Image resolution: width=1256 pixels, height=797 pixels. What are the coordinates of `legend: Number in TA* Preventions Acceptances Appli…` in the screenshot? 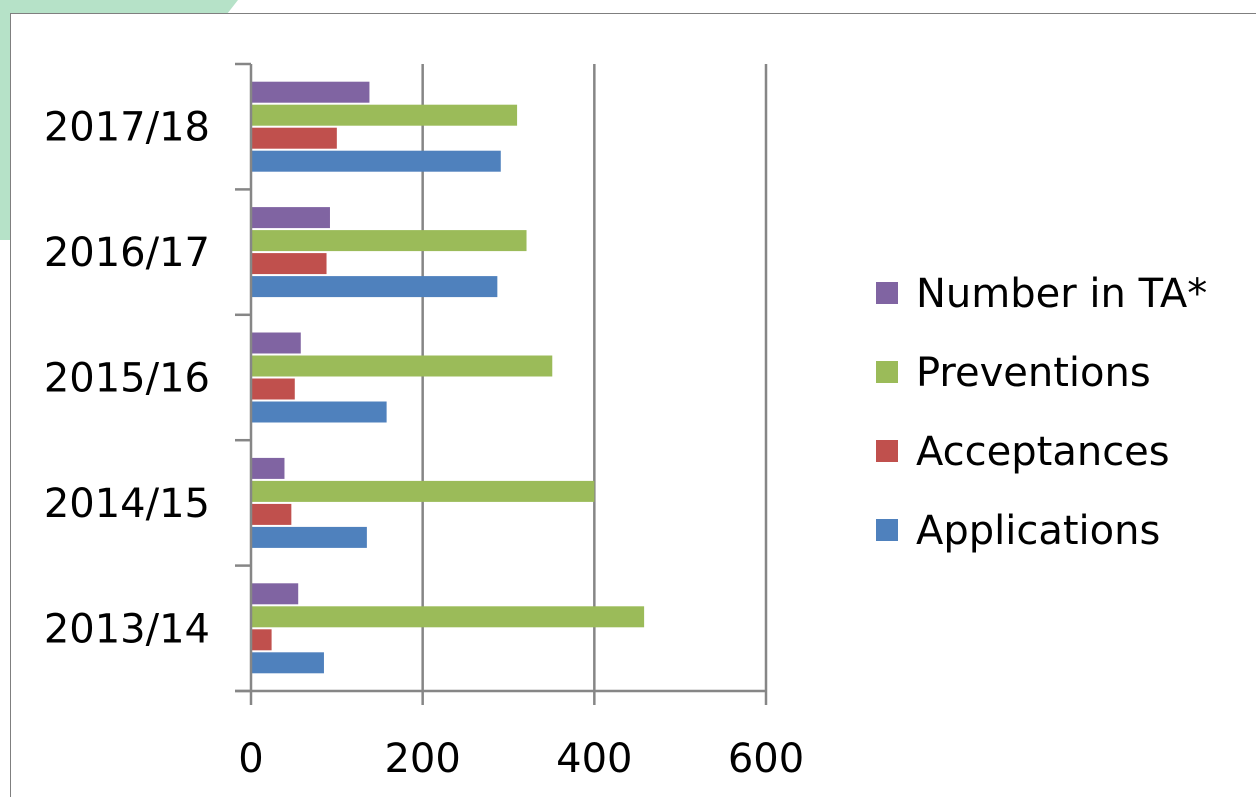 It's located at (1041, 412).